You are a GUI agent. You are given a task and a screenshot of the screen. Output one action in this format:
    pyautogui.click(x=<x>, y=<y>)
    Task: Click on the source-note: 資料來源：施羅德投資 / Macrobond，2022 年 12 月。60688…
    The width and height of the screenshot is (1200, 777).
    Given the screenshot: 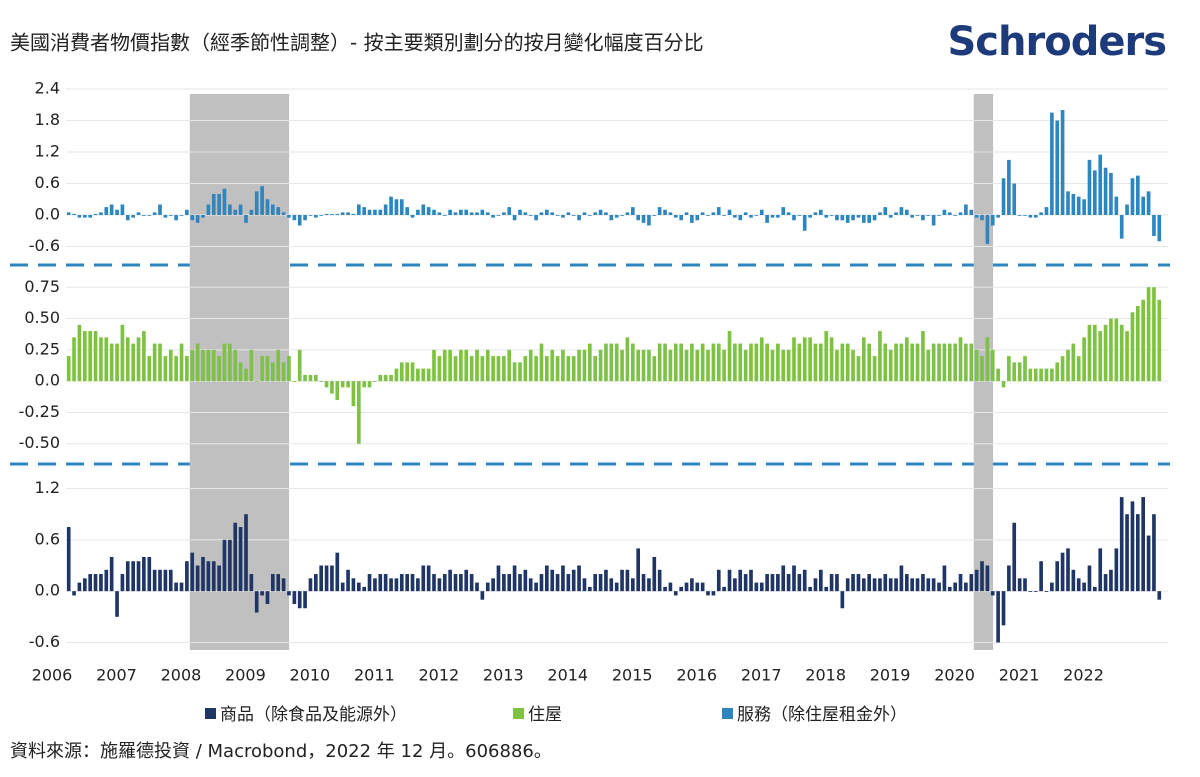 What is the action you would take?
    pyautogui.click(x=281, y=751)
    